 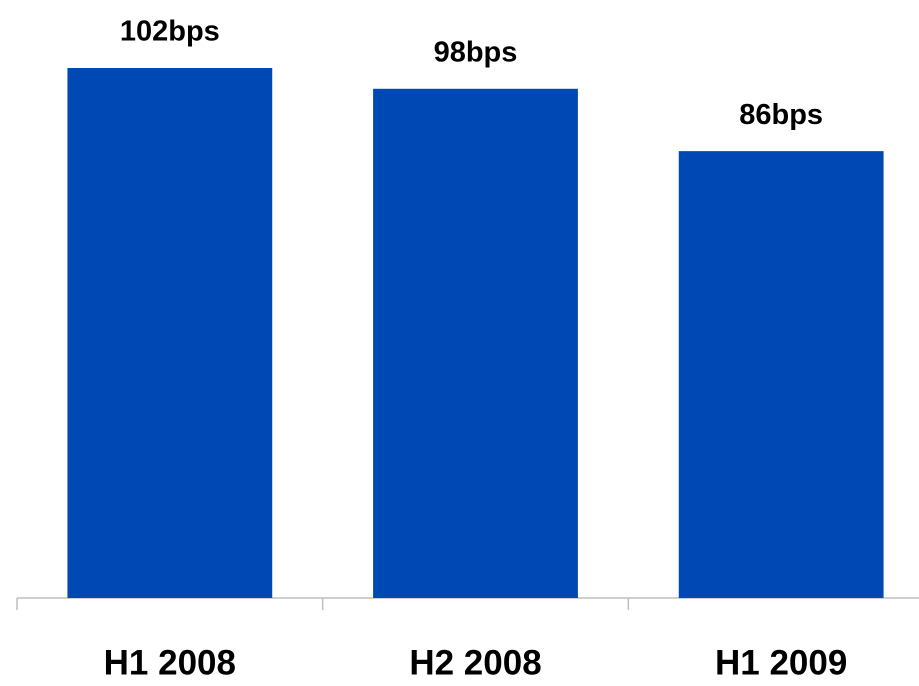 I want to click on x-tick-label: H2 2008, so click(x=475, y=662).